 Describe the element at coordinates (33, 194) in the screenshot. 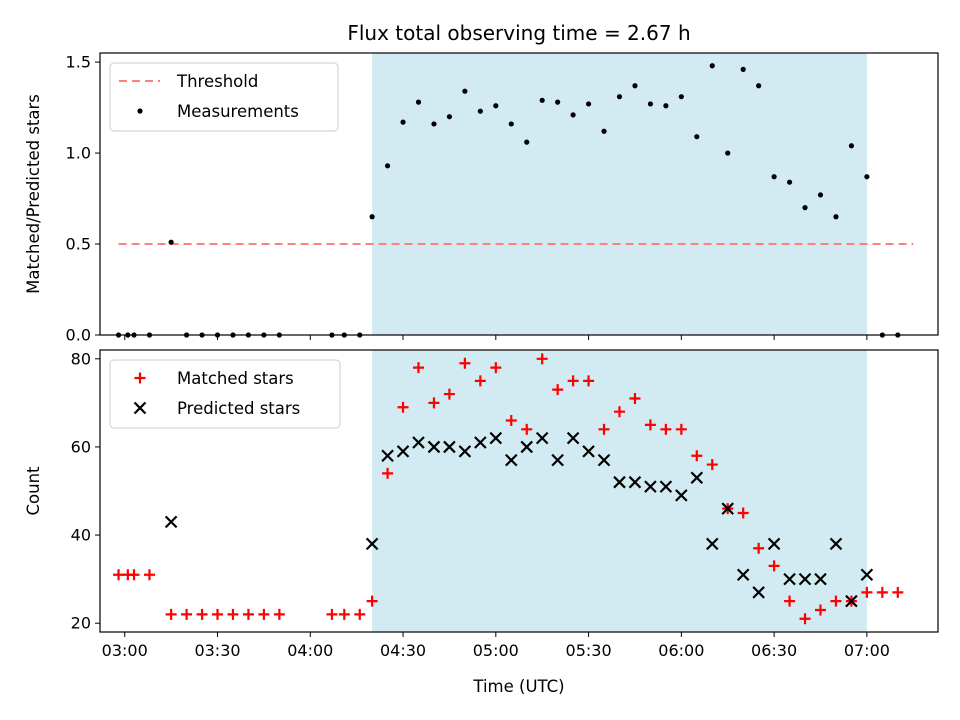

I see `y-axis-title: Matched/Predicted stars` at that location.